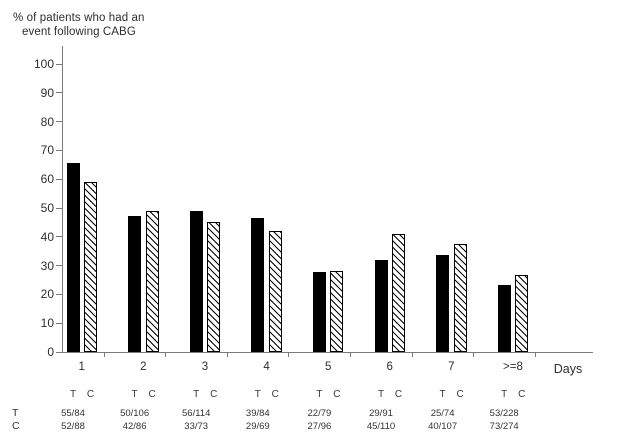  Describe the element at coordinates (266, 367) in the screenshot. I see `x-axis-tick-label: 4` at that location.